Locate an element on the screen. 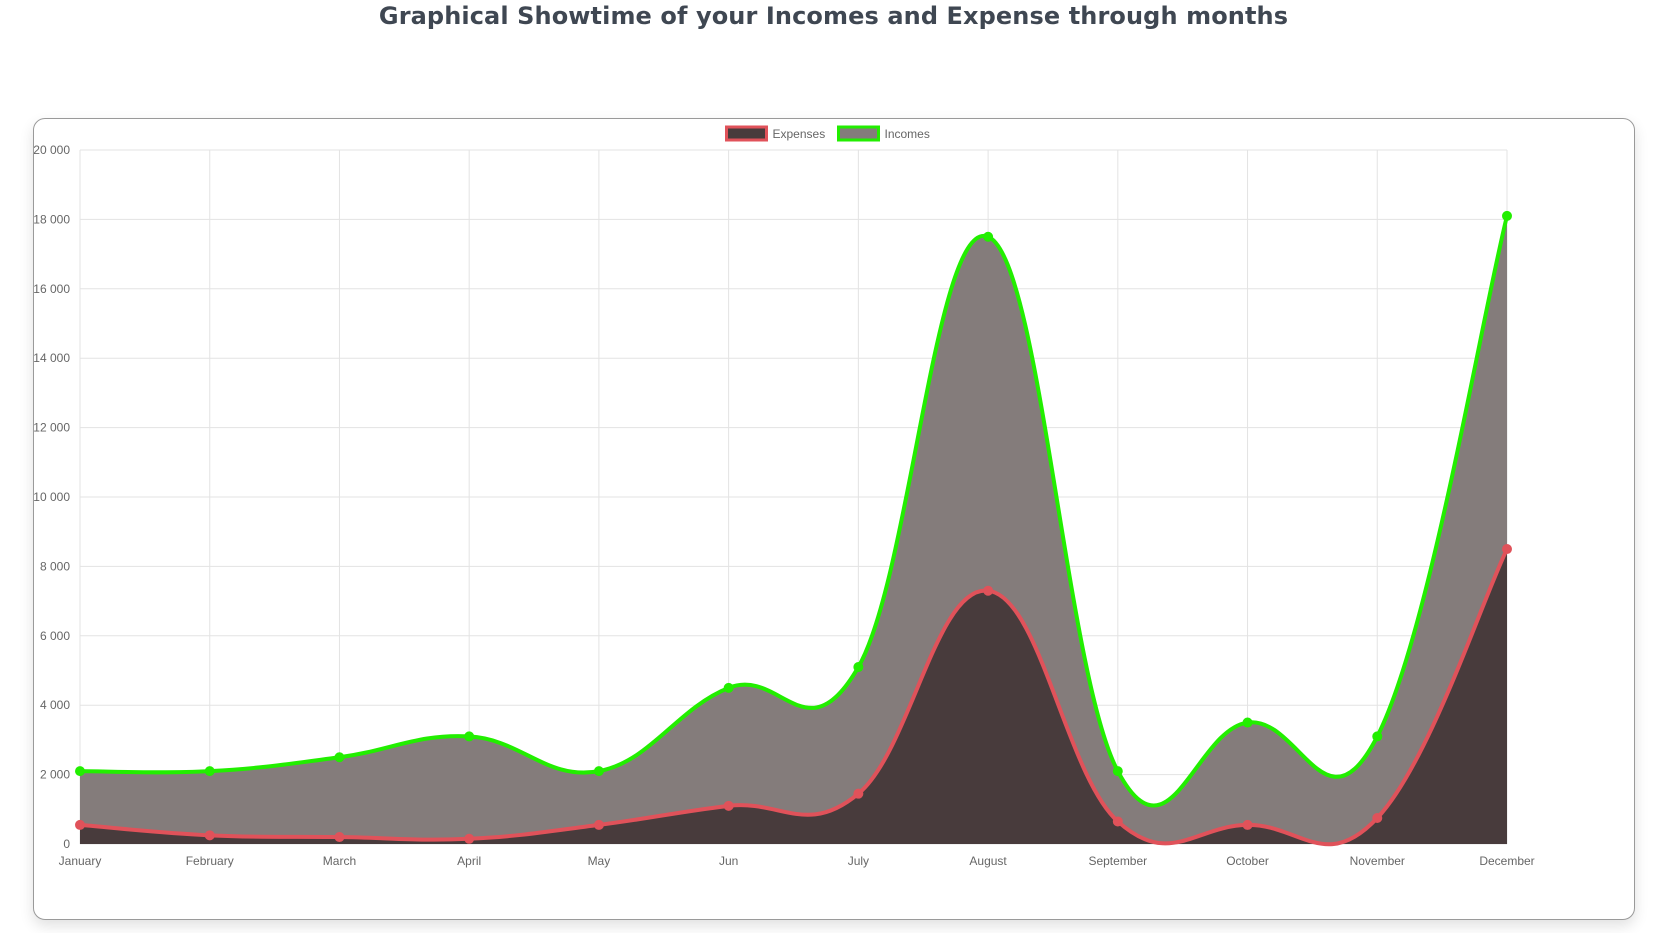  y-tick-label: 6 000 is located at coordinates (55, 636).